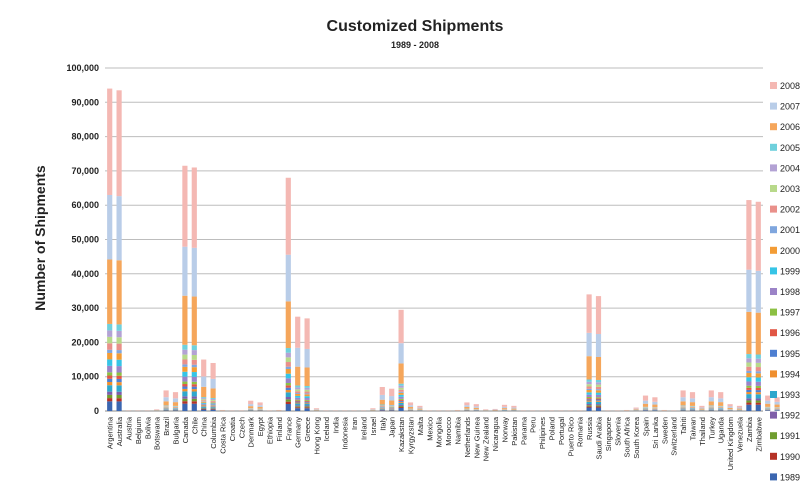  Describe the element at coordinates (790, 168) in the screenshot. I see `legend-label: 2004` at that location.